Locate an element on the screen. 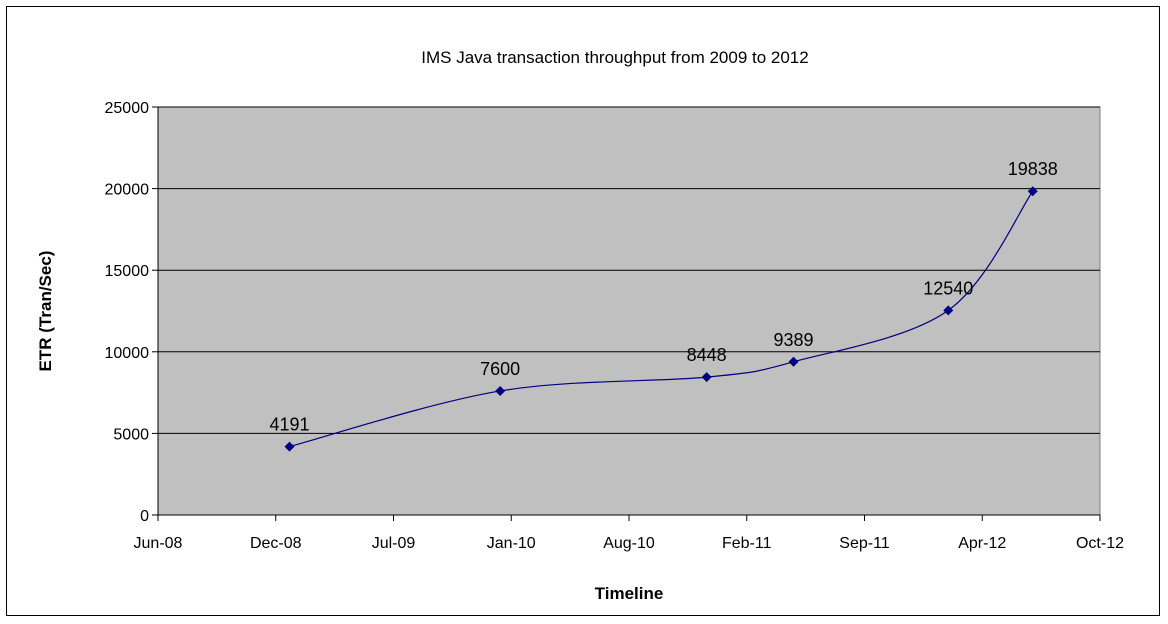  x-tick-label: Aug-10 is located at coordinates (629, 543).